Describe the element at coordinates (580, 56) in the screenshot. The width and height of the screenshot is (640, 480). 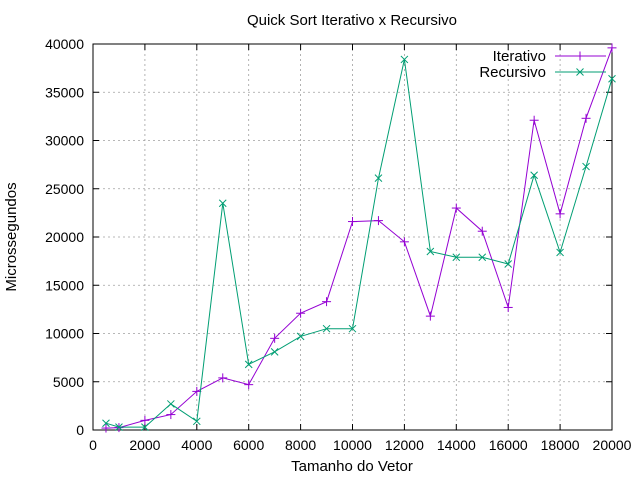
I see `legend-marker-iterativo` at that location.